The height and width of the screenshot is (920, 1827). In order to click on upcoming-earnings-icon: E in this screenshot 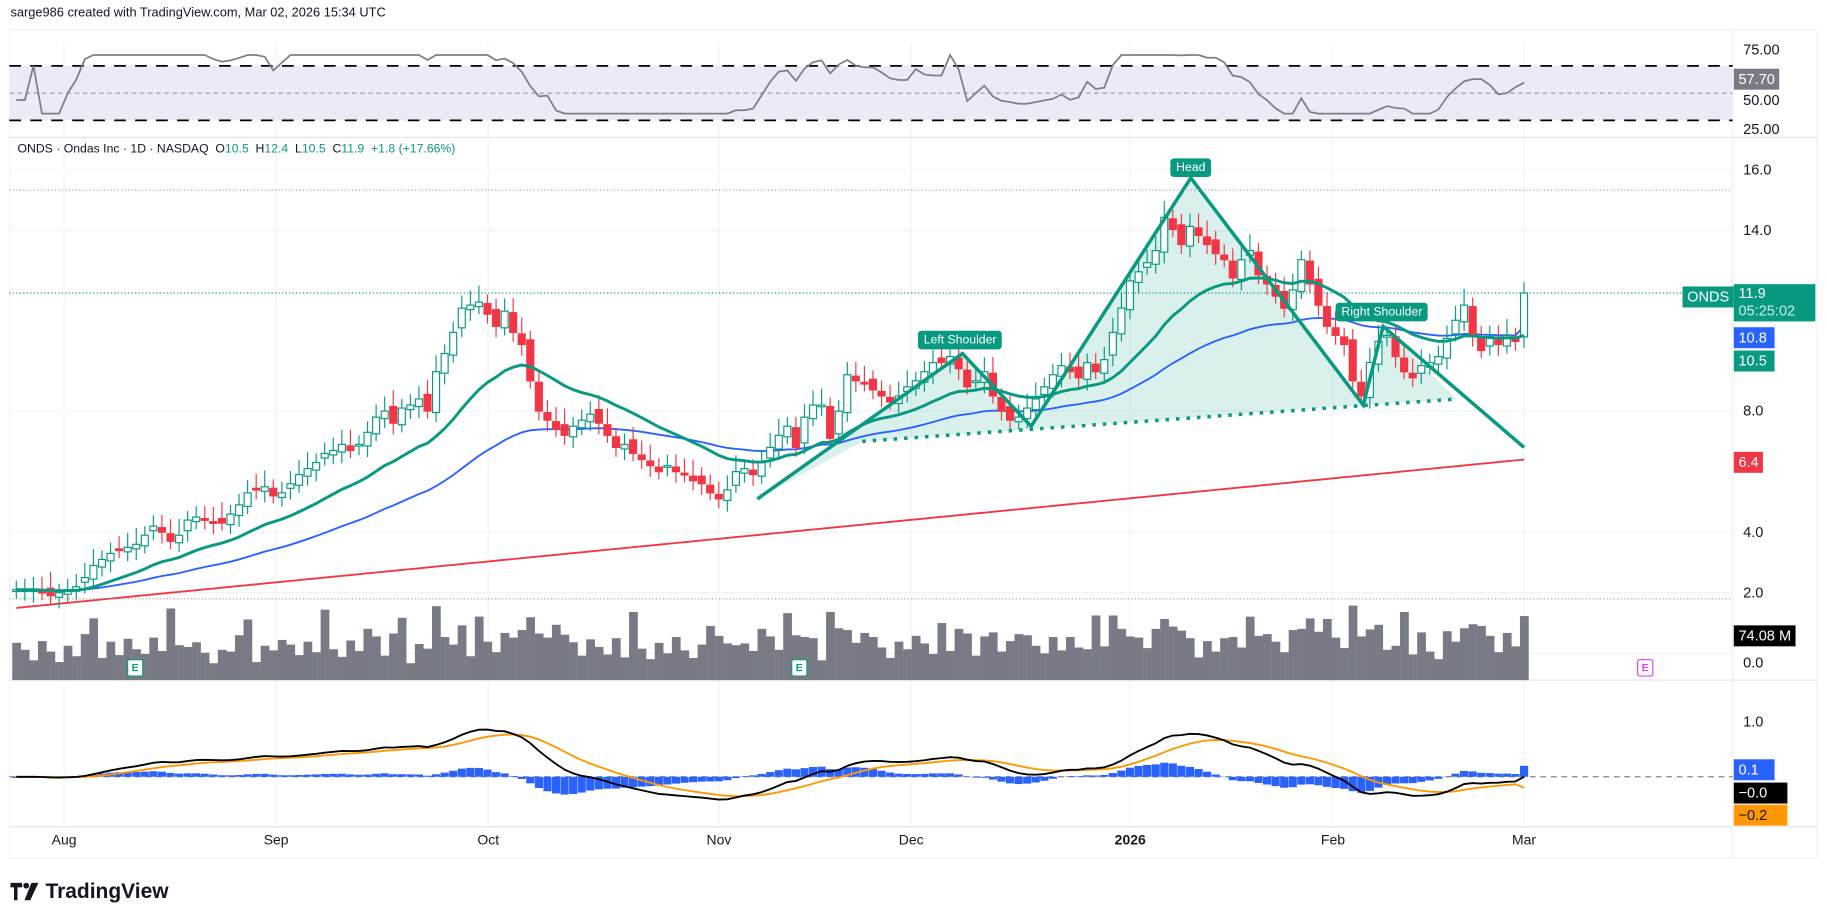, I will do `click(1645, 668)`.